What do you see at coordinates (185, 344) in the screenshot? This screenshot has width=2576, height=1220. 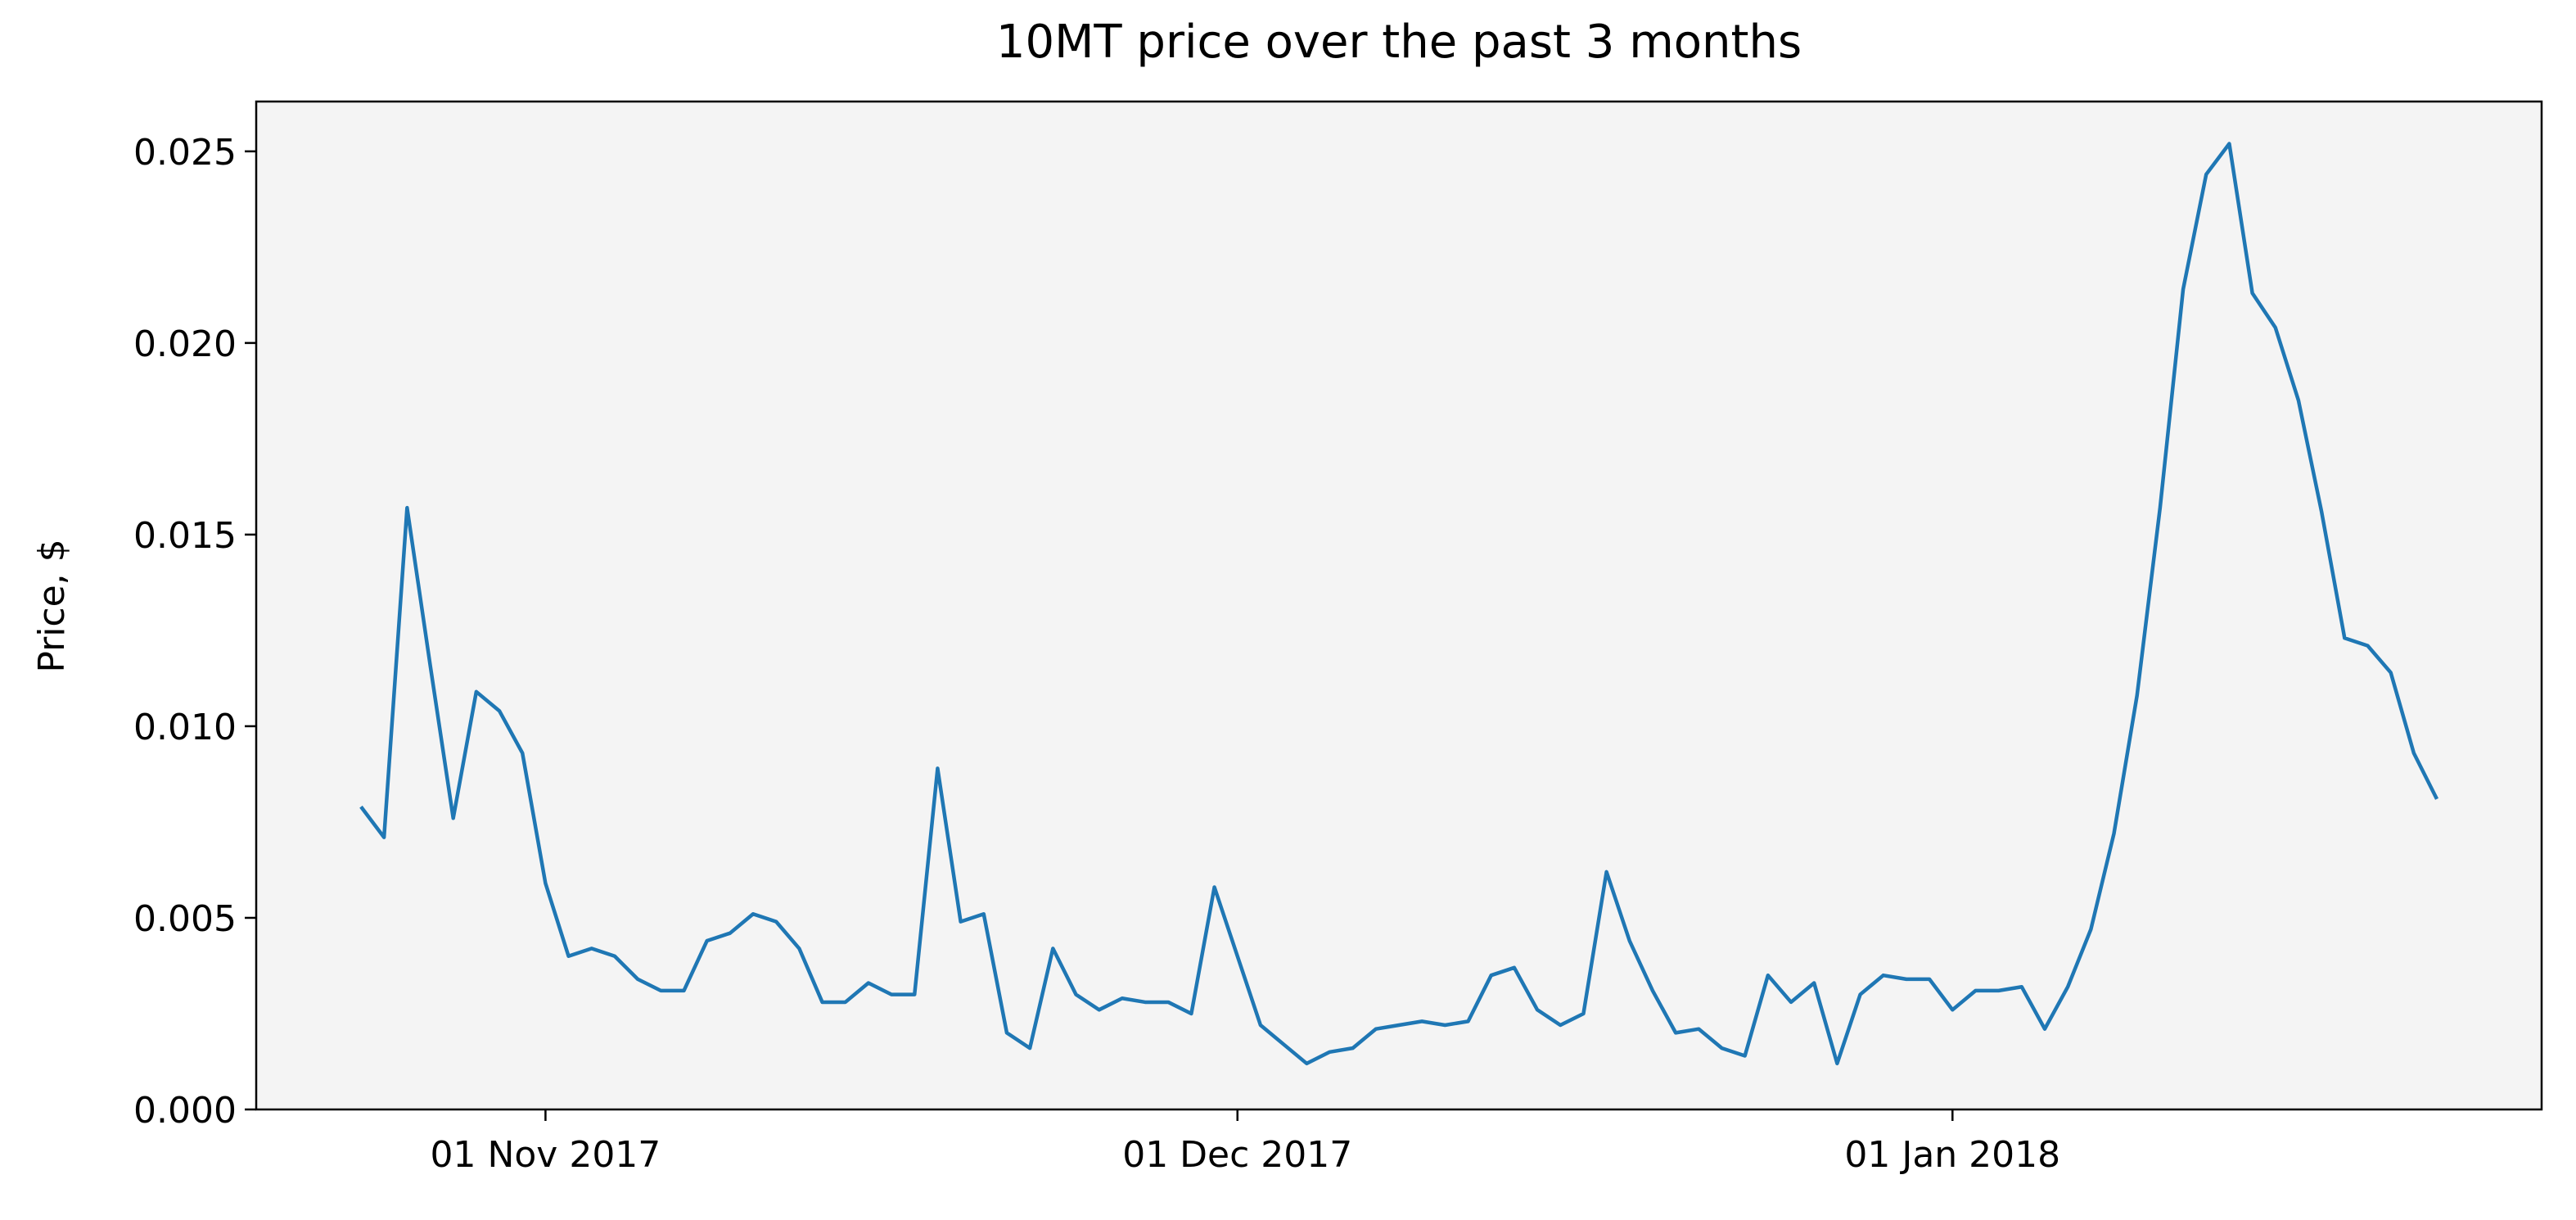 I see `y-tick-label: 0.020` at bounding box center [185, 344].